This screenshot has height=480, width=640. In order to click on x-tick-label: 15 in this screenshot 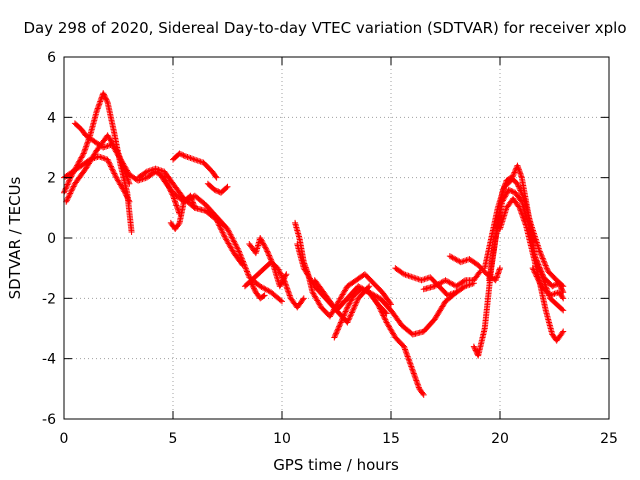, I will do `click(391, 439)`.